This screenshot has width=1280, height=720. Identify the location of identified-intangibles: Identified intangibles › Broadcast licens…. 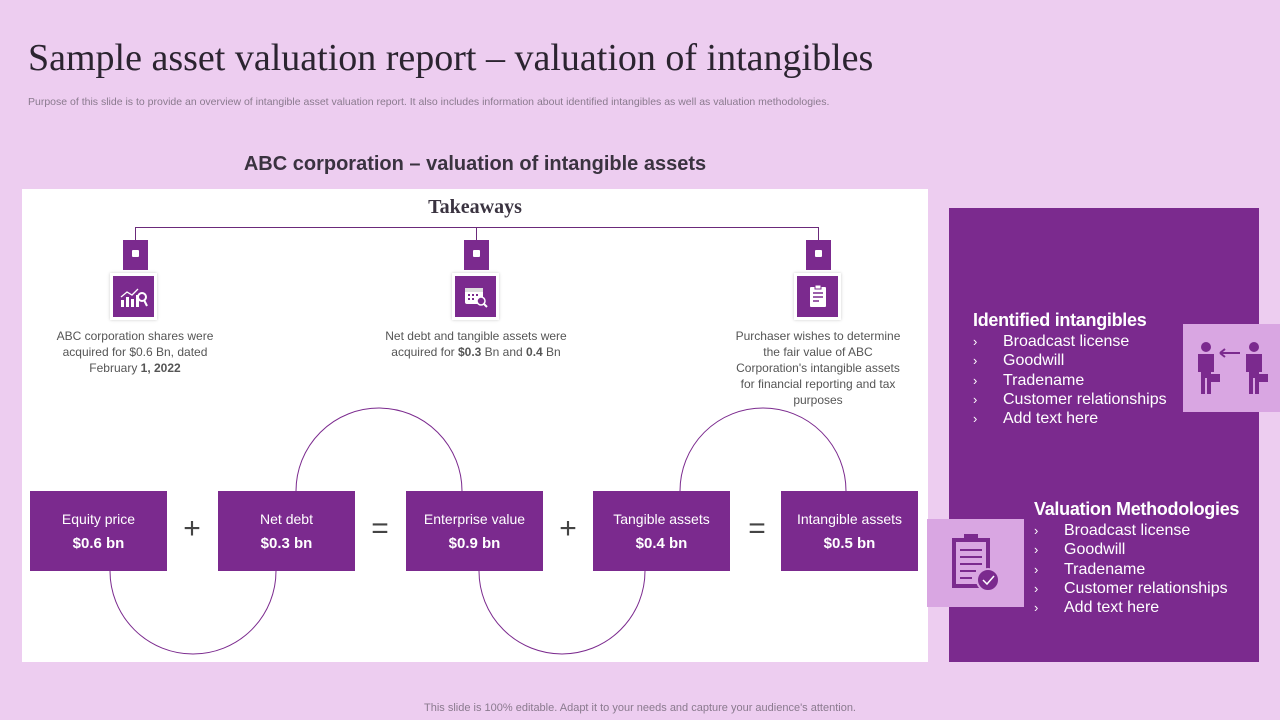
(1070, 369).